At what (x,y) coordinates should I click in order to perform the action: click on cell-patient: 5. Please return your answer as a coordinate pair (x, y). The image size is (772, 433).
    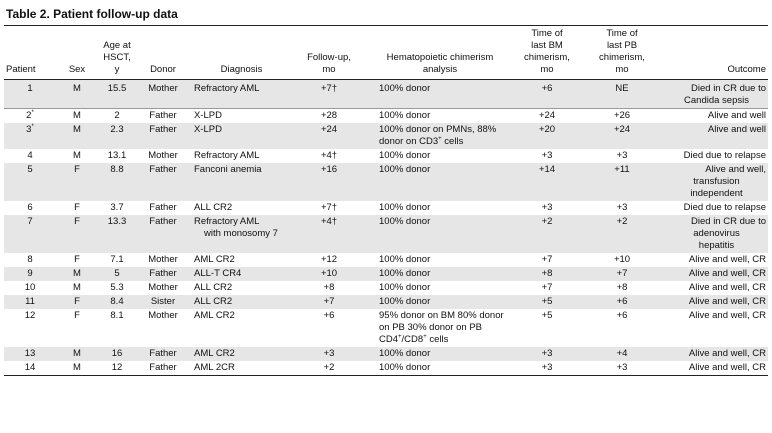
    Looking at the image, I should click on (30, 182).